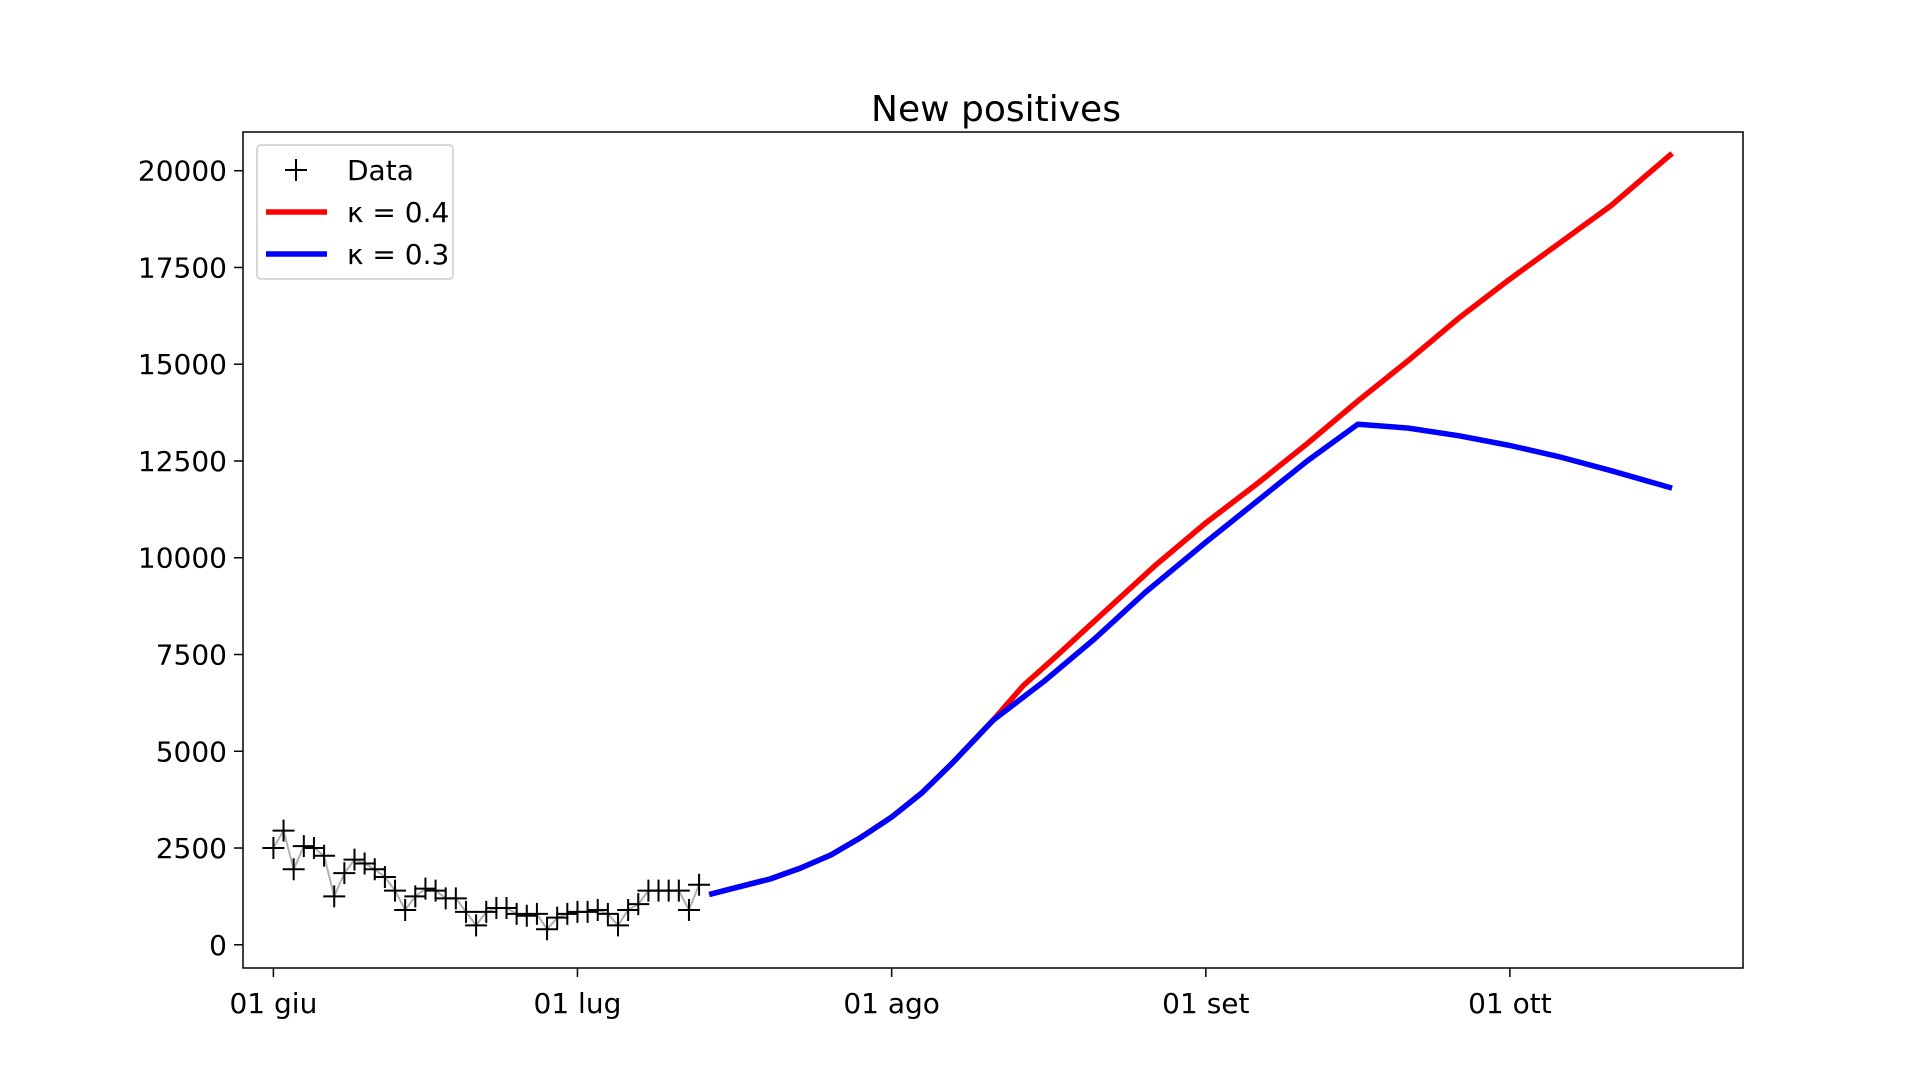 The width and height of the screenshot is (1920, 1084). What do you see at coordinates (891, 1003) in the screenshot?
I see `x-tick-label: 01 ago` at bounding box center [891, 1003].